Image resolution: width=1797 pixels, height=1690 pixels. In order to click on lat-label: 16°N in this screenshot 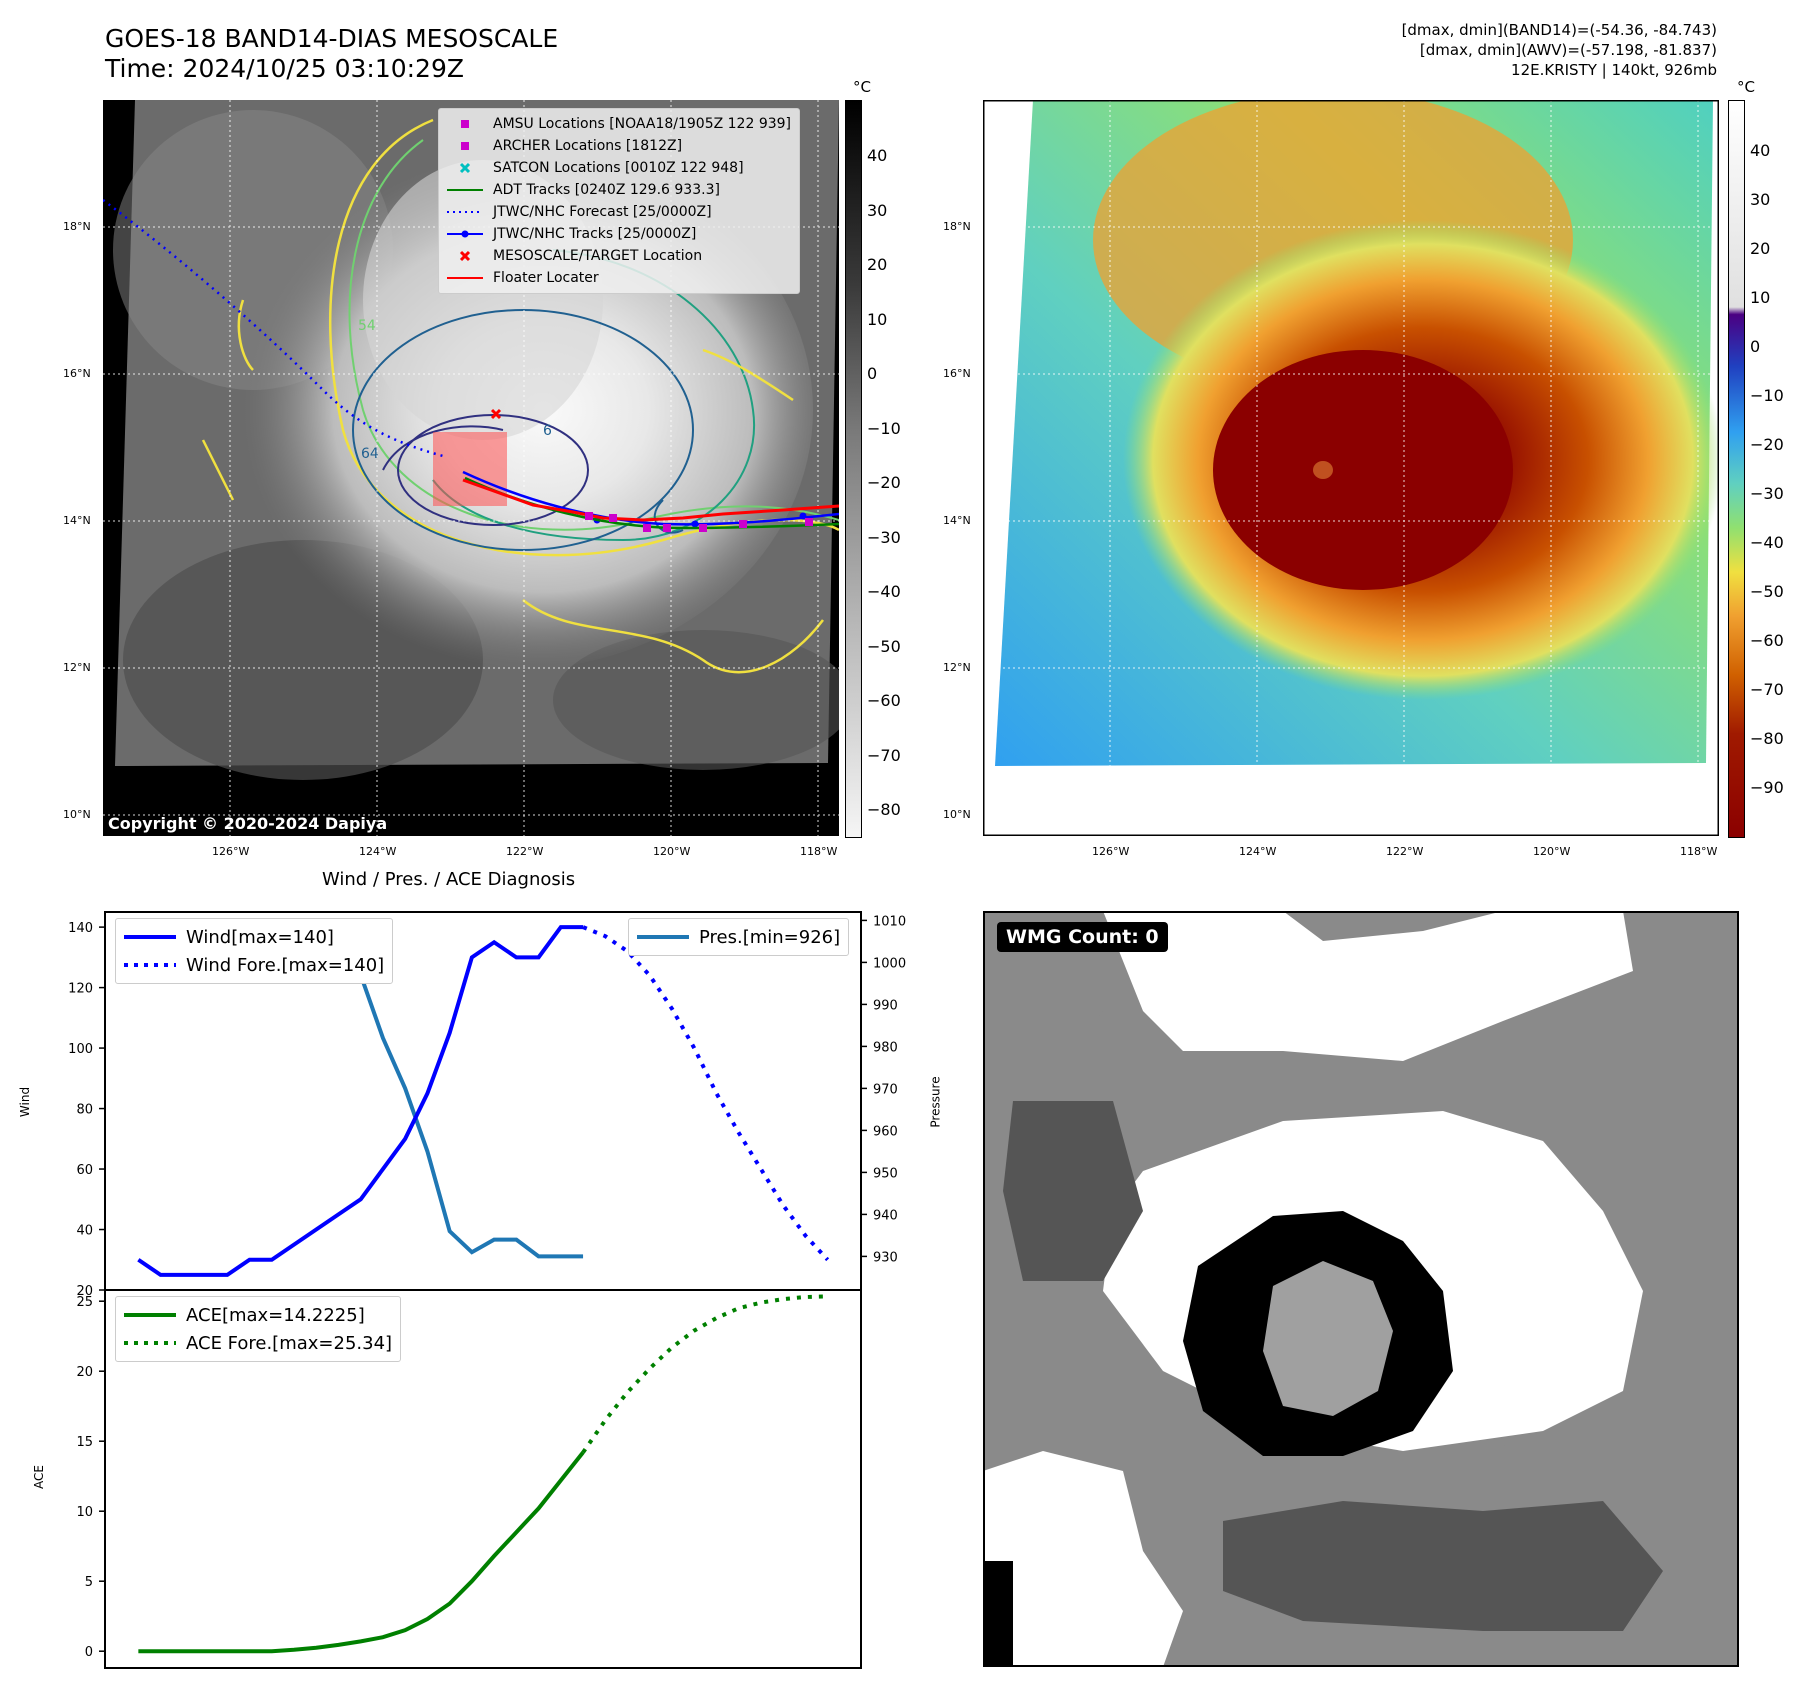, I will do `click(957, 373)`.